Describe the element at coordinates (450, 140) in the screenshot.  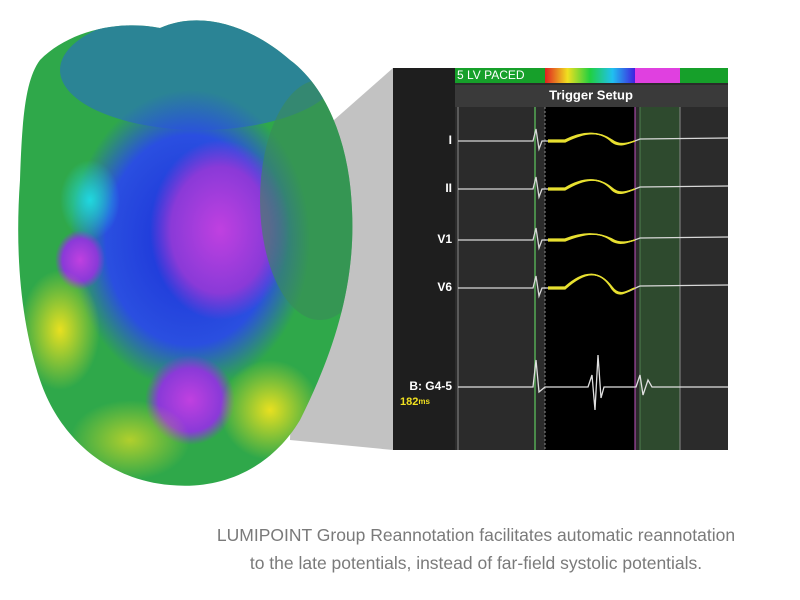
I see `lead-label: I` at that location.